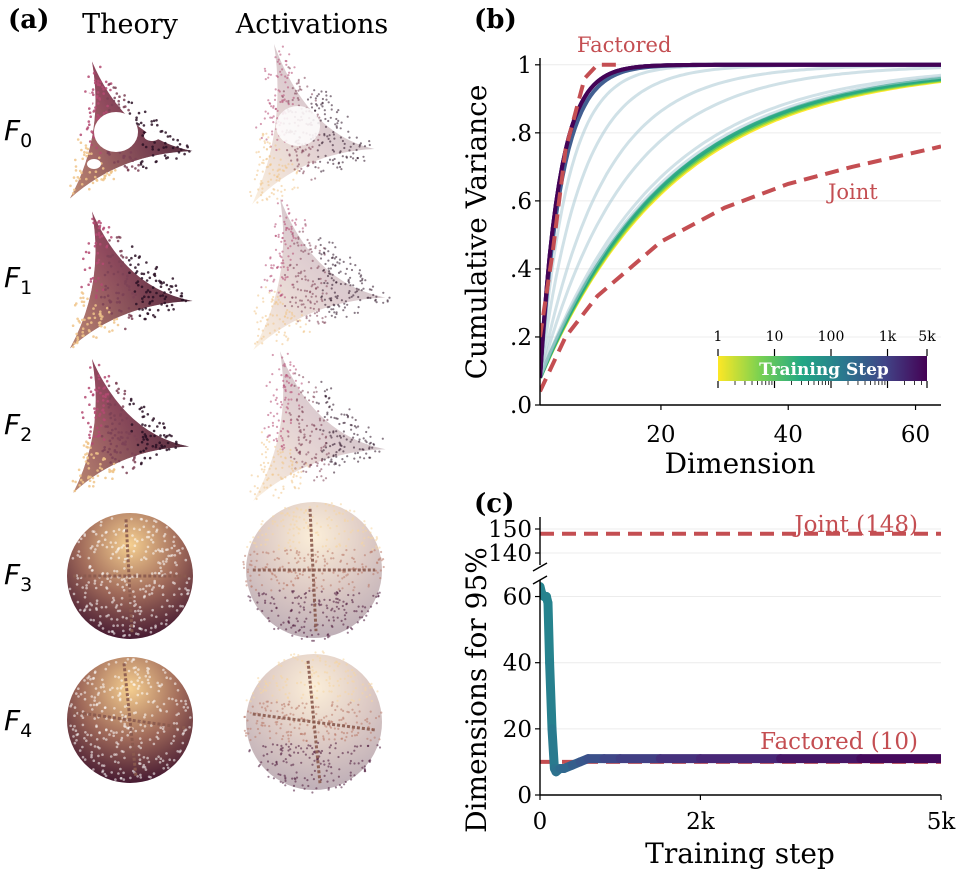  I want to click on c-ytick-label: 150, so click(510, 530).